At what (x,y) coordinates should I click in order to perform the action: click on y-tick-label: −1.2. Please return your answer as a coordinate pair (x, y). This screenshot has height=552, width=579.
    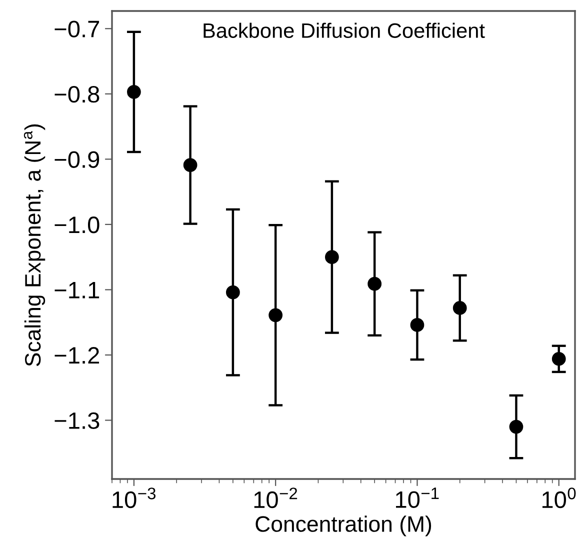
    Looking at the image, I should click on (77, 355).